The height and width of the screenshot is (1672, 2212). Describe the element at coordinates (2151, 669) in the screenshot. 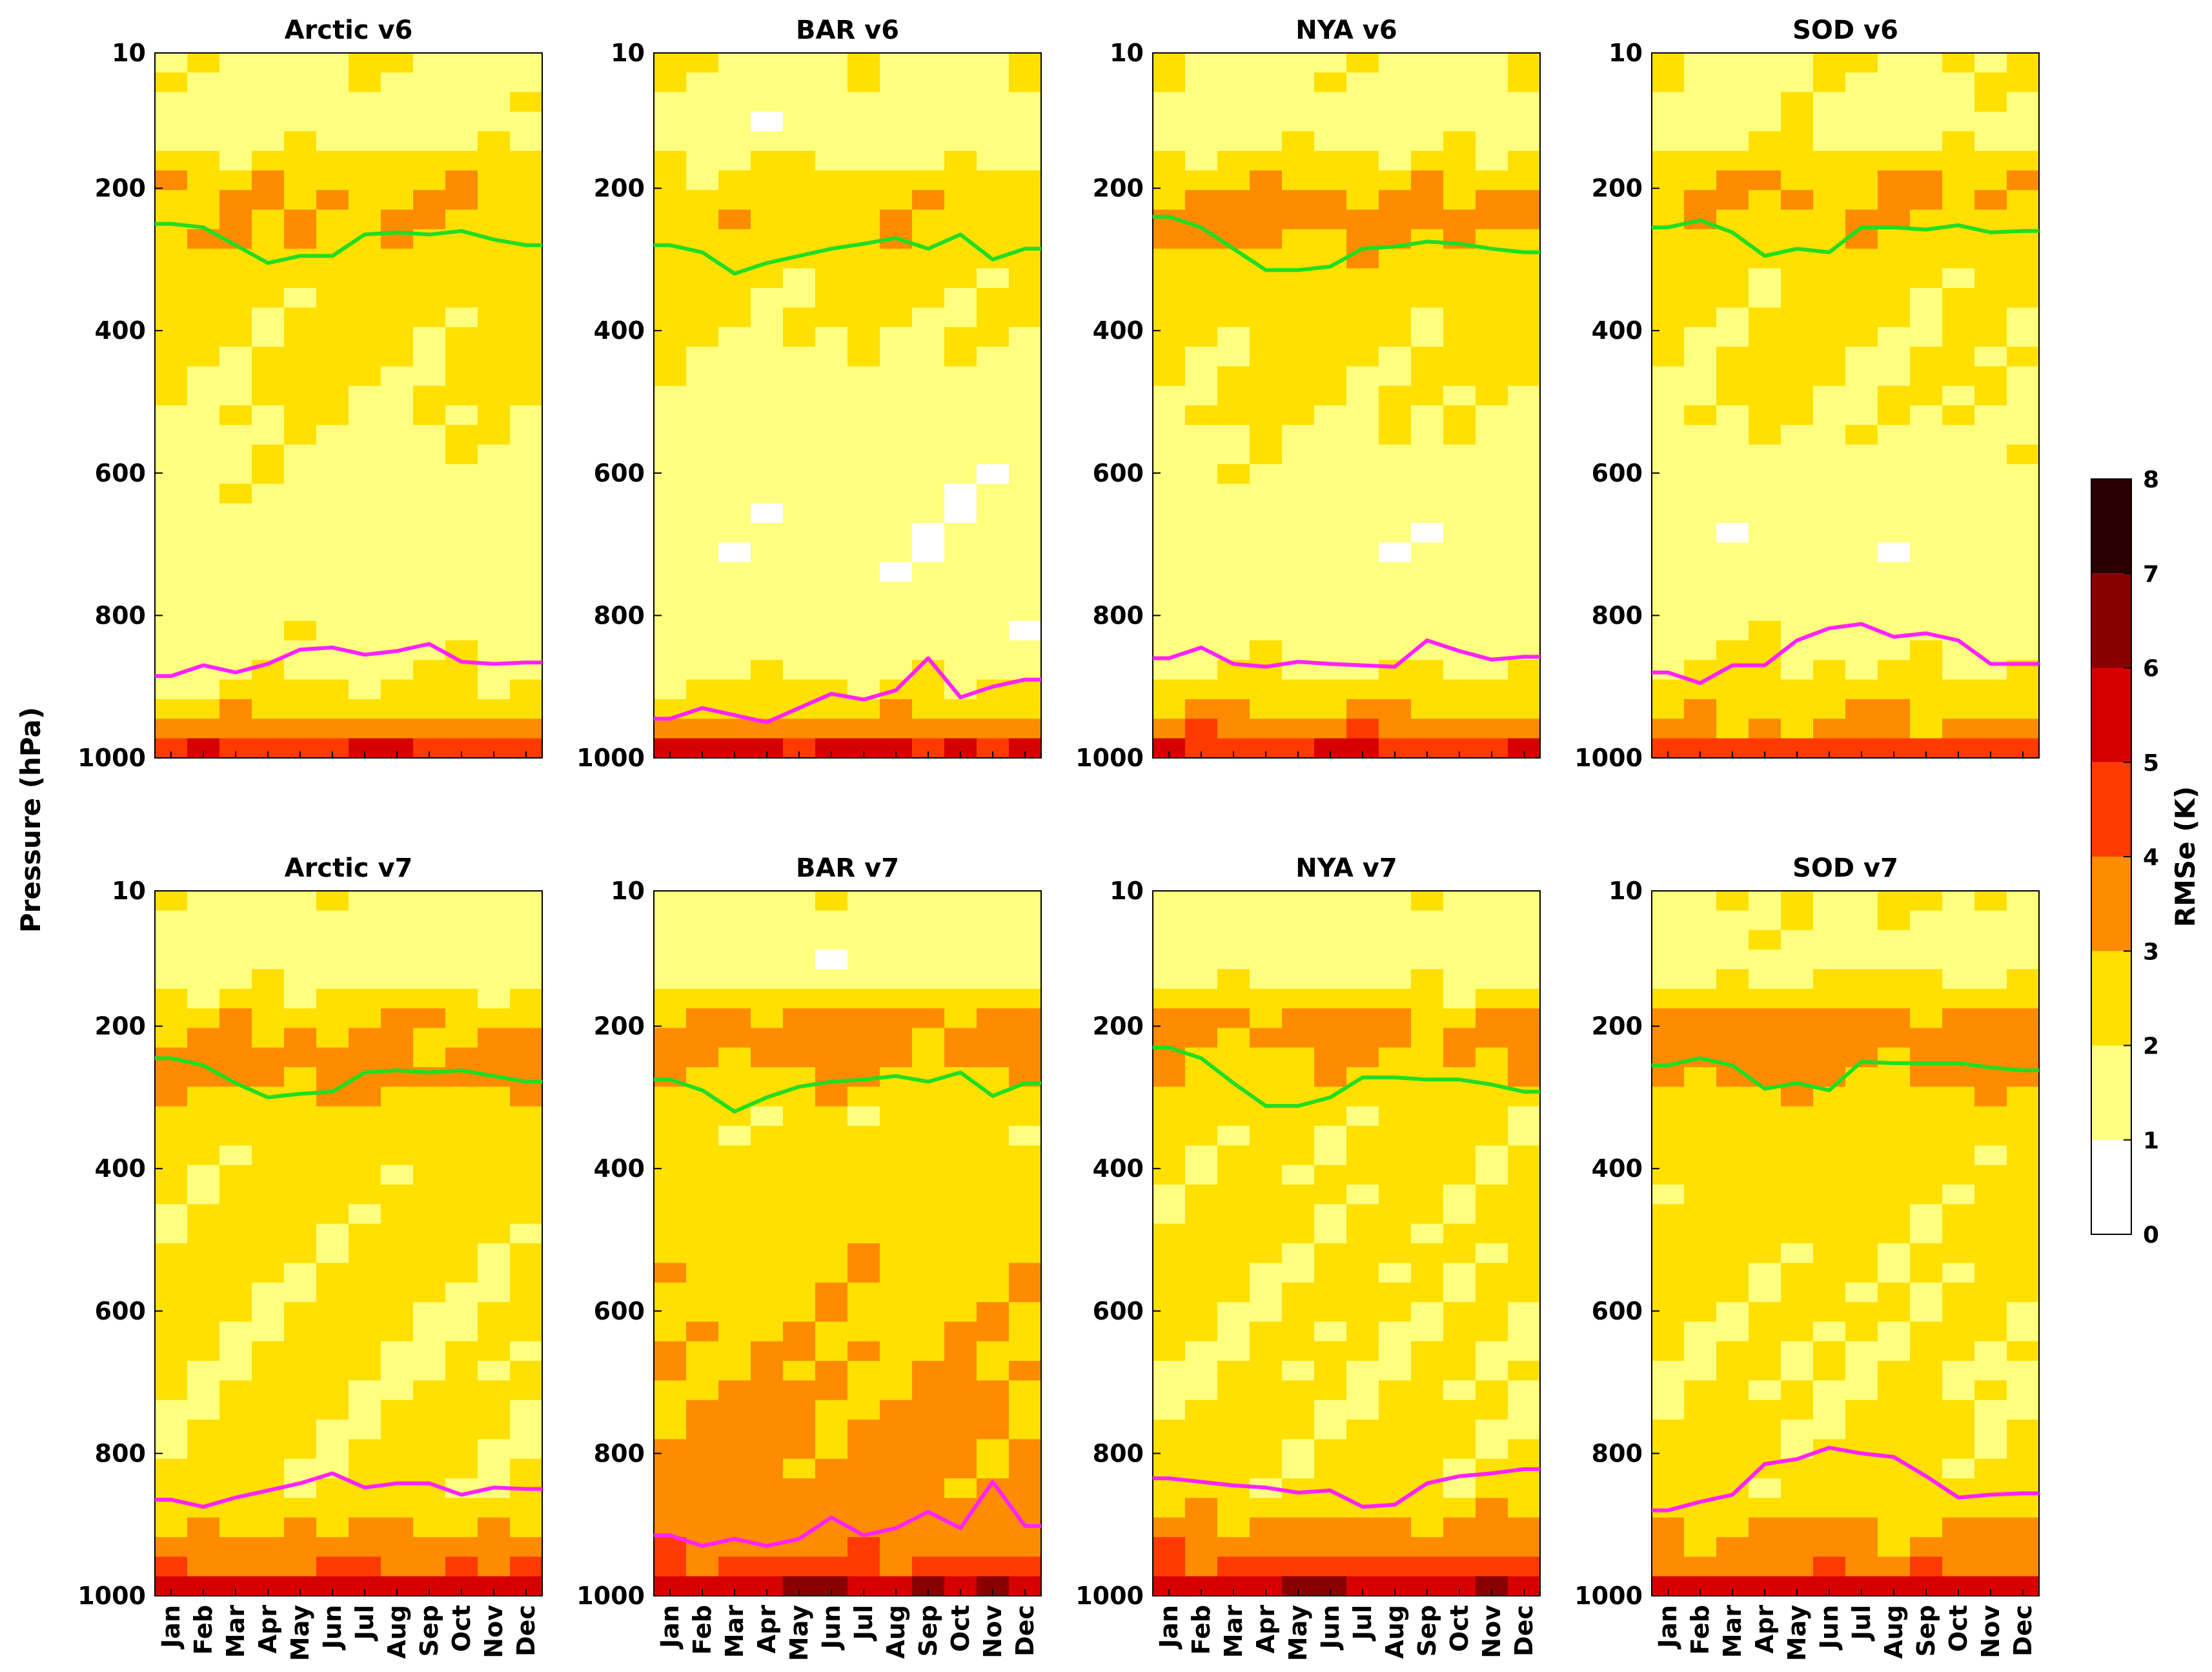

I see `colorbar-tick-label: 6` at that location.